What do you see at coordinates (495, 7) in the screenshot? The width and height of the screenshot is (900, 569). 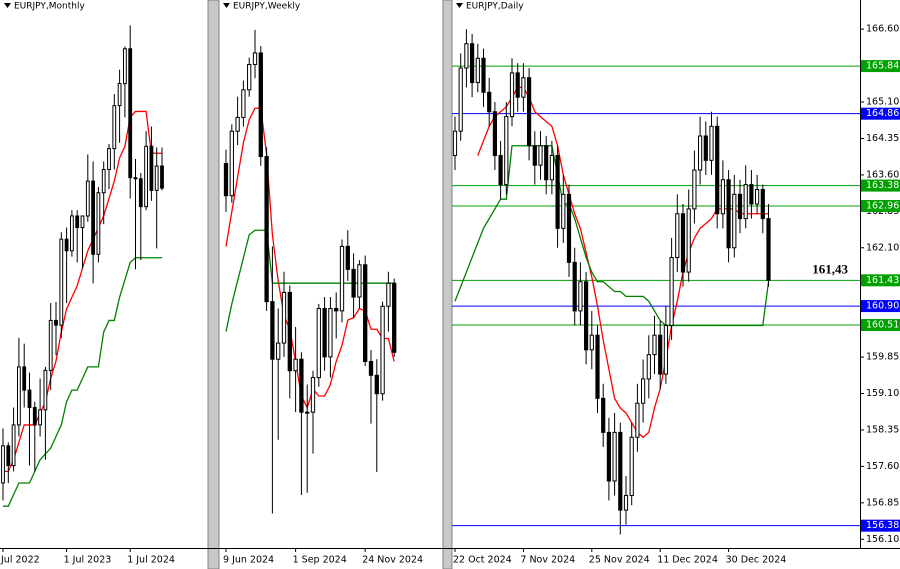 I see `chart-title: EURJPY,Daily` at bounding box center [495, 7].